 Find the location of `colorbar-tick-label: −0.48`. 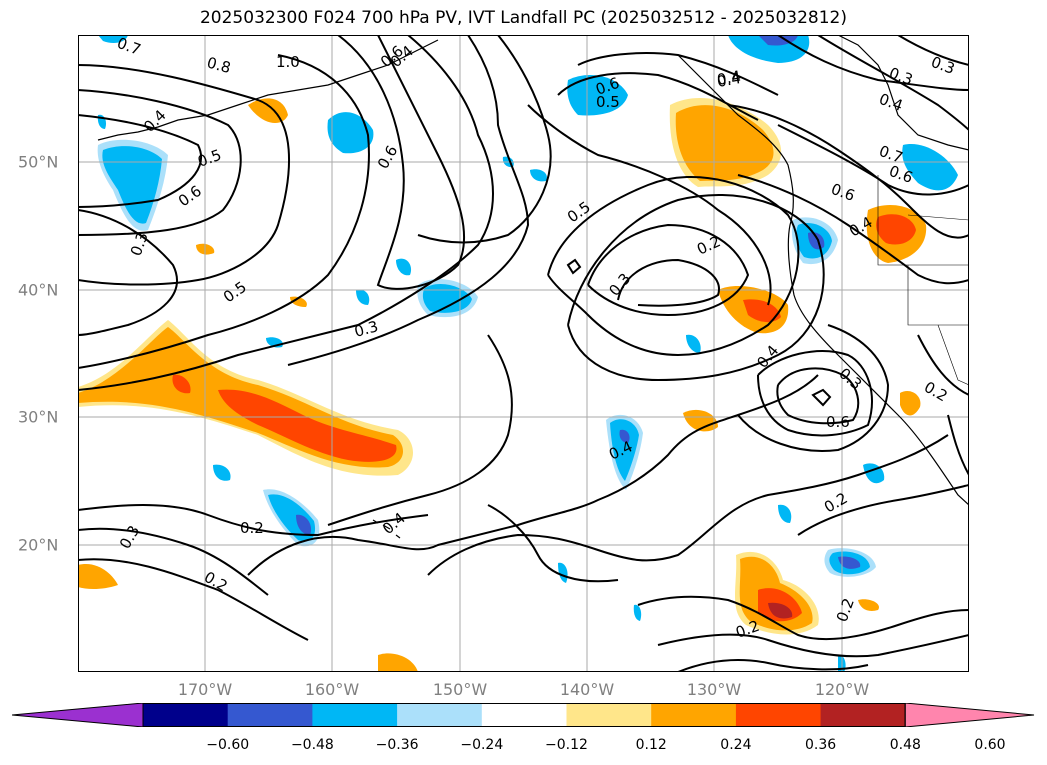

colorbar-tick-label: −0.48 is located at coordinates (312, 745).